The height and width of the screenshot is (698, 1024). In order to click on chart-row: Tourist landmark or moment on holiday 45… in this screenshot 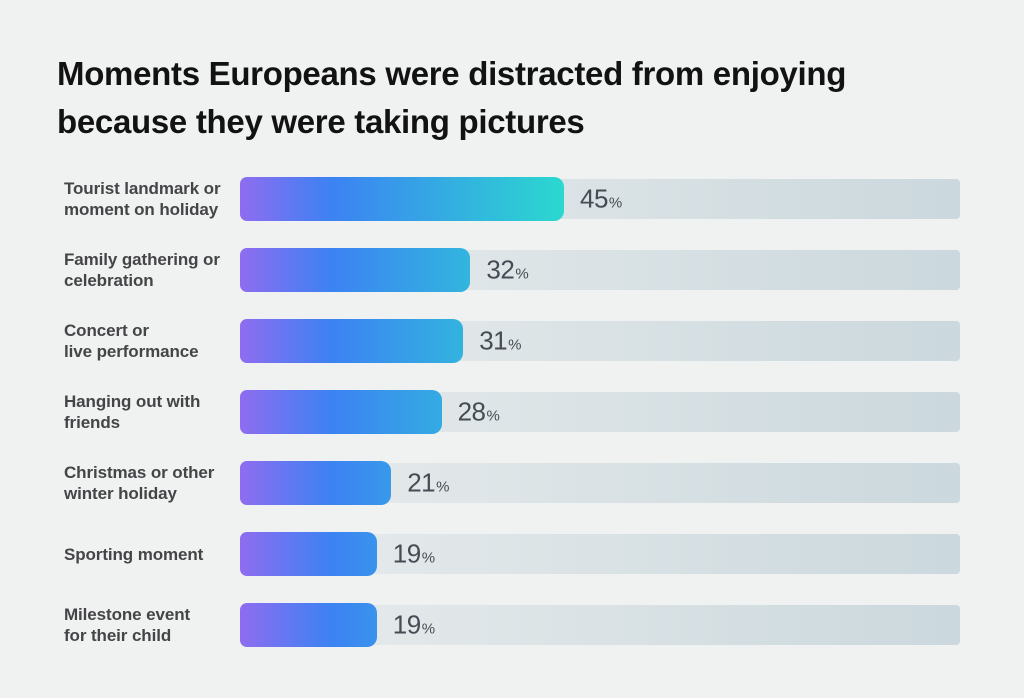, I will do `click(512, 199)`.